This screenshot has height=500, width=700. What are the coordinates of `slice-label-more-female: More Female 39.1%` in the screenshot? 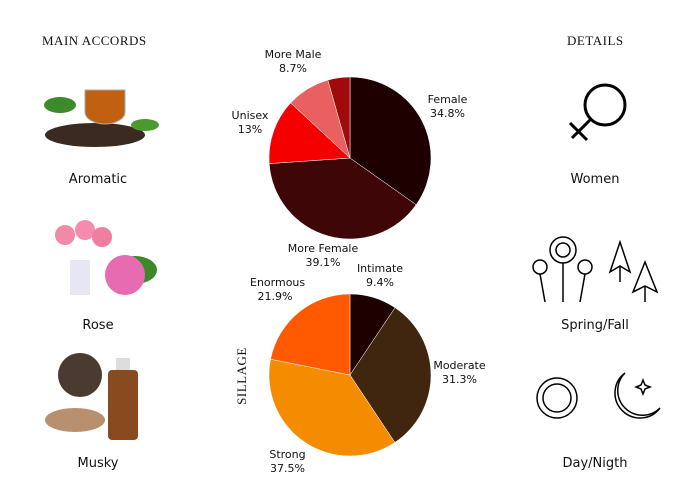 It's located at (323, 255).